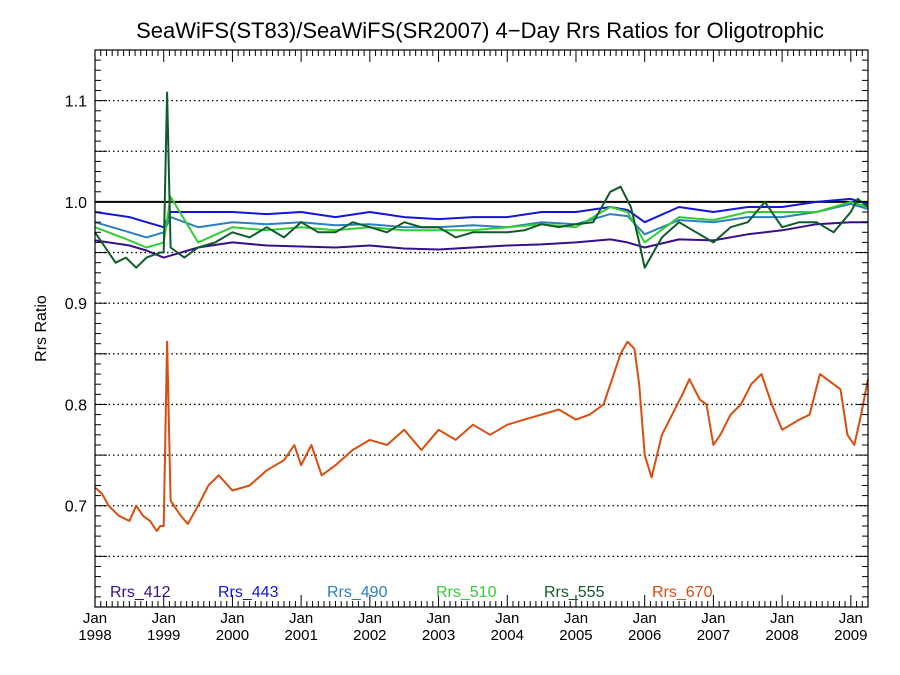  What do you see at coordinates (438, 635) in the screenshot?
I see `x-tick-year-label: 2003` at bounding box center [438, 635].